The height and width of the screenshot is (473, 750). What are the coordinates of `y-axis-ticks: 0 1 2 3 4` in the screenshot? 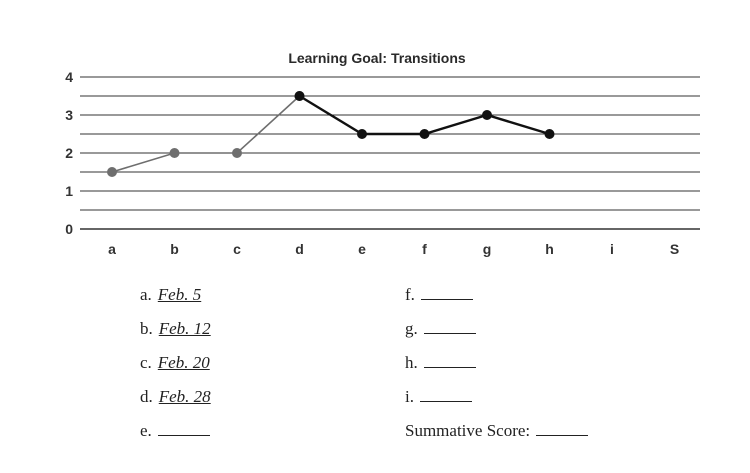 It's located at (69, 153).